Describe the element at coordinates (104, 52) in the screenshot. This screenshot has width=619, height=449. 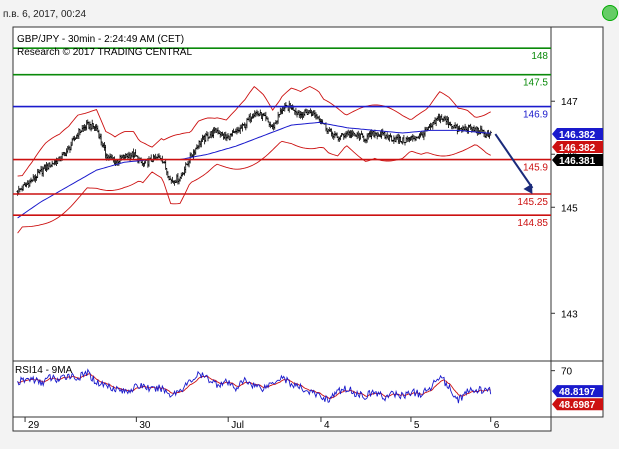
I see `main-chart-subtitle: Research © 2017 TRADING CENTRAL` at that location.